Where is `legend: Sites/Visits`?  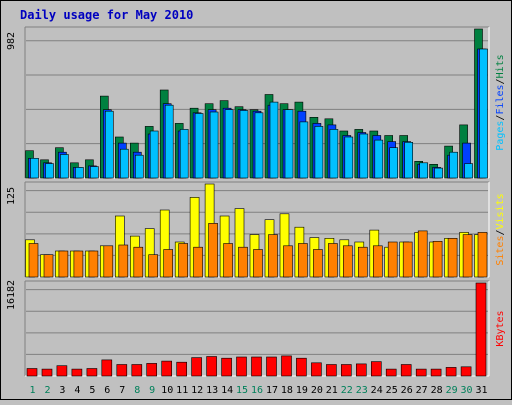
legend: Sites/Visits is located at coordinates (500, 229).